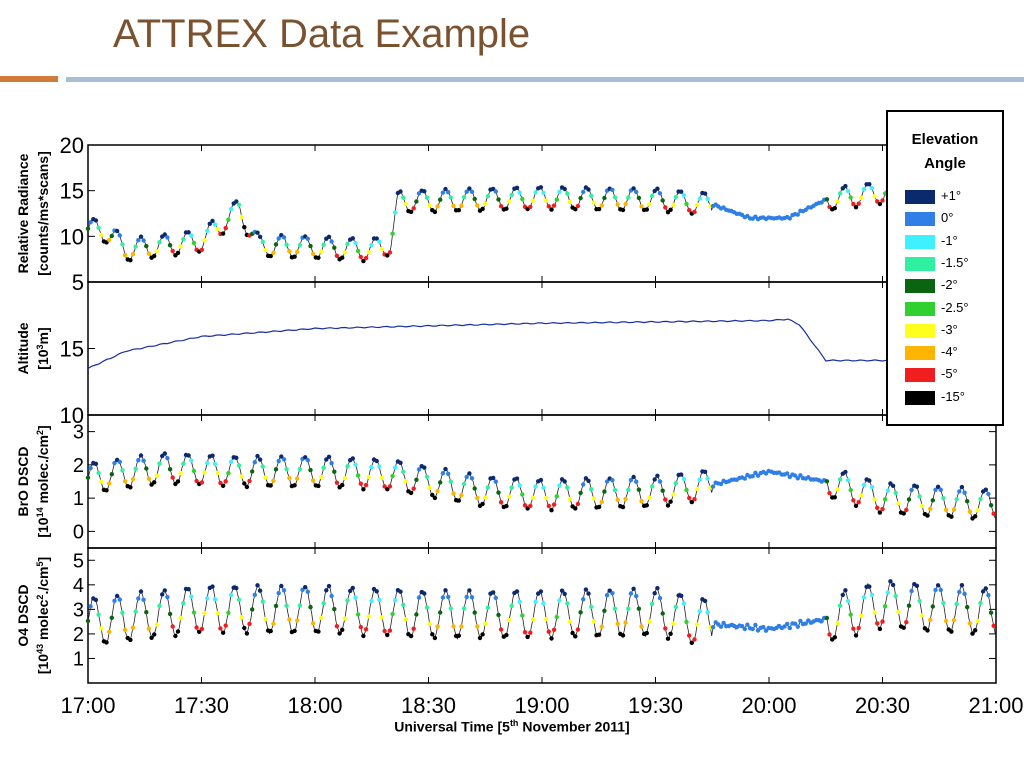 Image resolution: width=1024 pixels, height=768 pixels. Describe the element at coordinates (496, 344) in the screenshot. I see `altitude-line` at that location.